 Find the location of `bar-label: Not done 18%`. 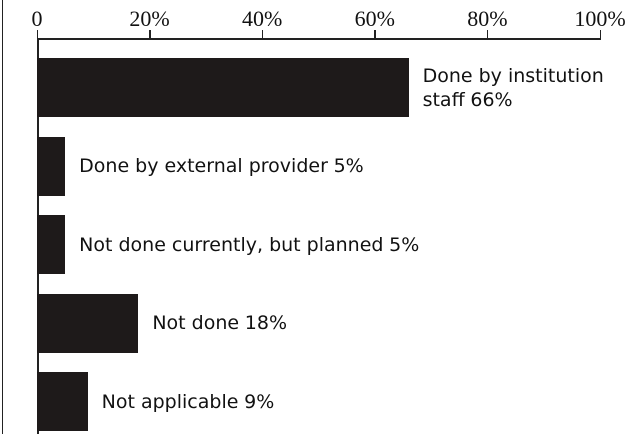

bar-label: Not done 18% is located at coordinates (219, 323).